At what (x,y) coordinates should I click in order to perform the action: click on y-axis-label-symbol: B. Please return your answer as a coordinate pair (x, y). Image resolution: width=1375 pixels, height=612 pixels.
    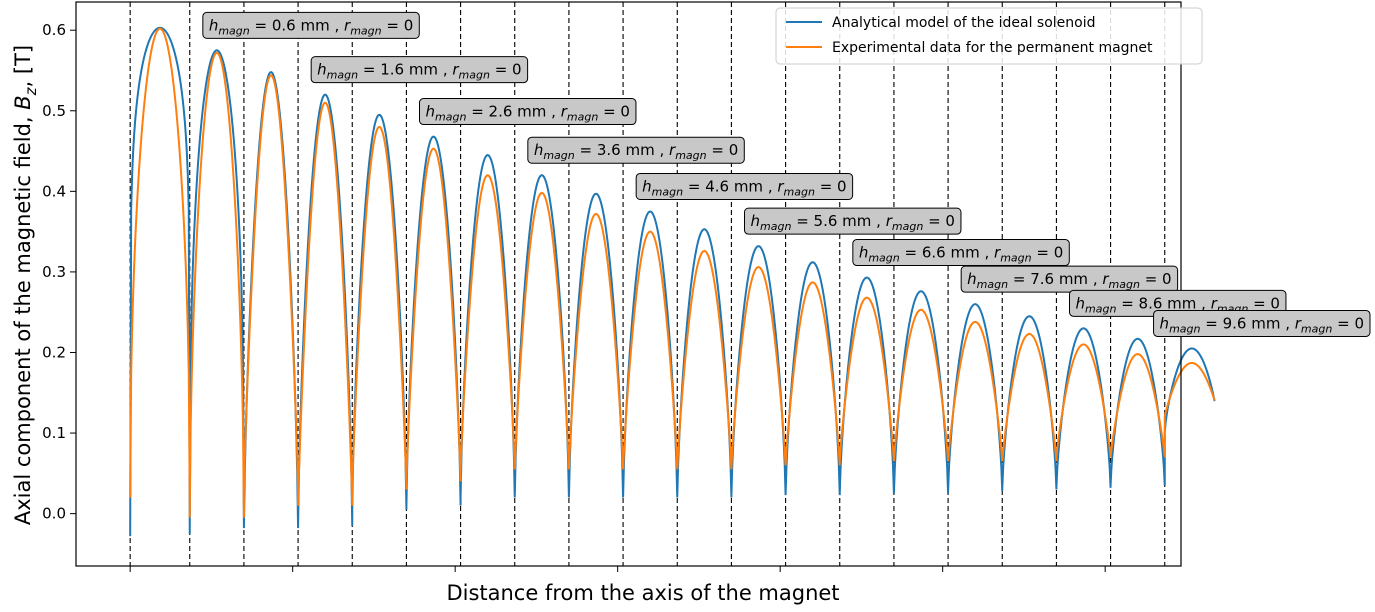
    Looking at the image, I should click on (23, 102).